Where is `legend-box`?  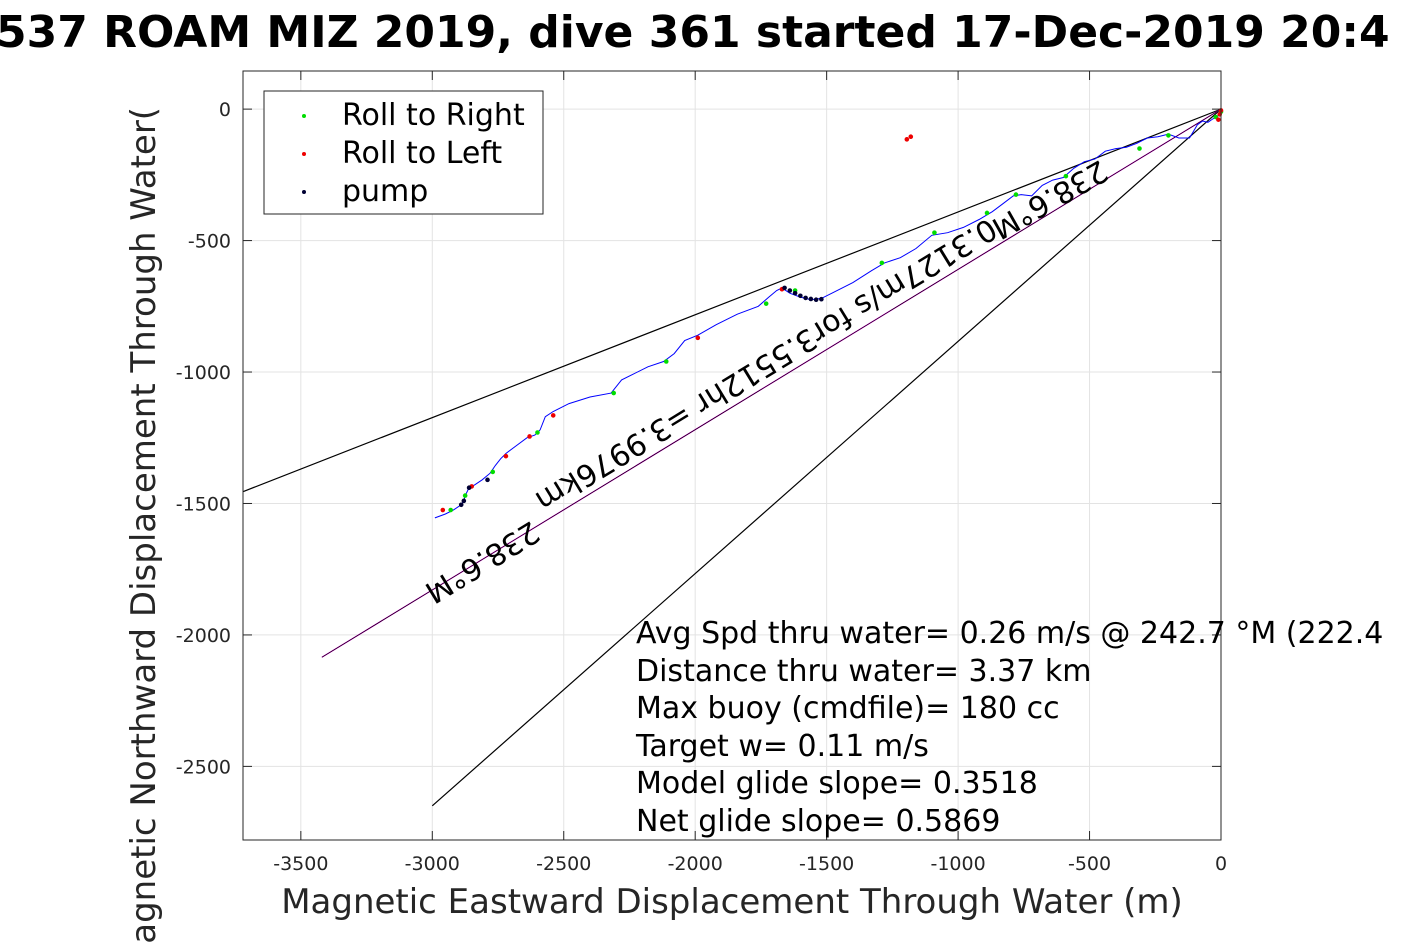
legend-box is located at coordinates (403, 152).